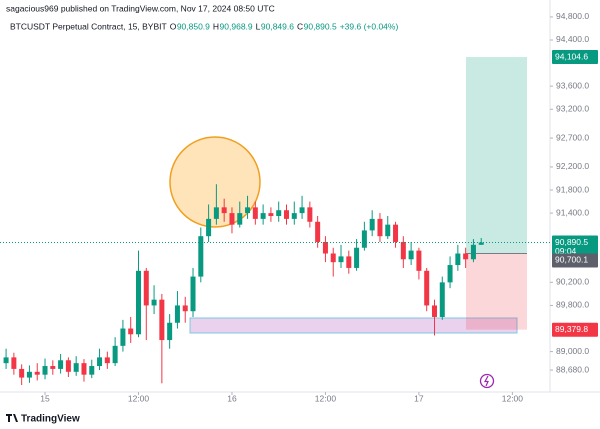 This screenshot has width=600, height=429. What do you see at coordinates (215, 182) in the screenshot?
I see `highlight-circle` at bounding box center [215, 182].